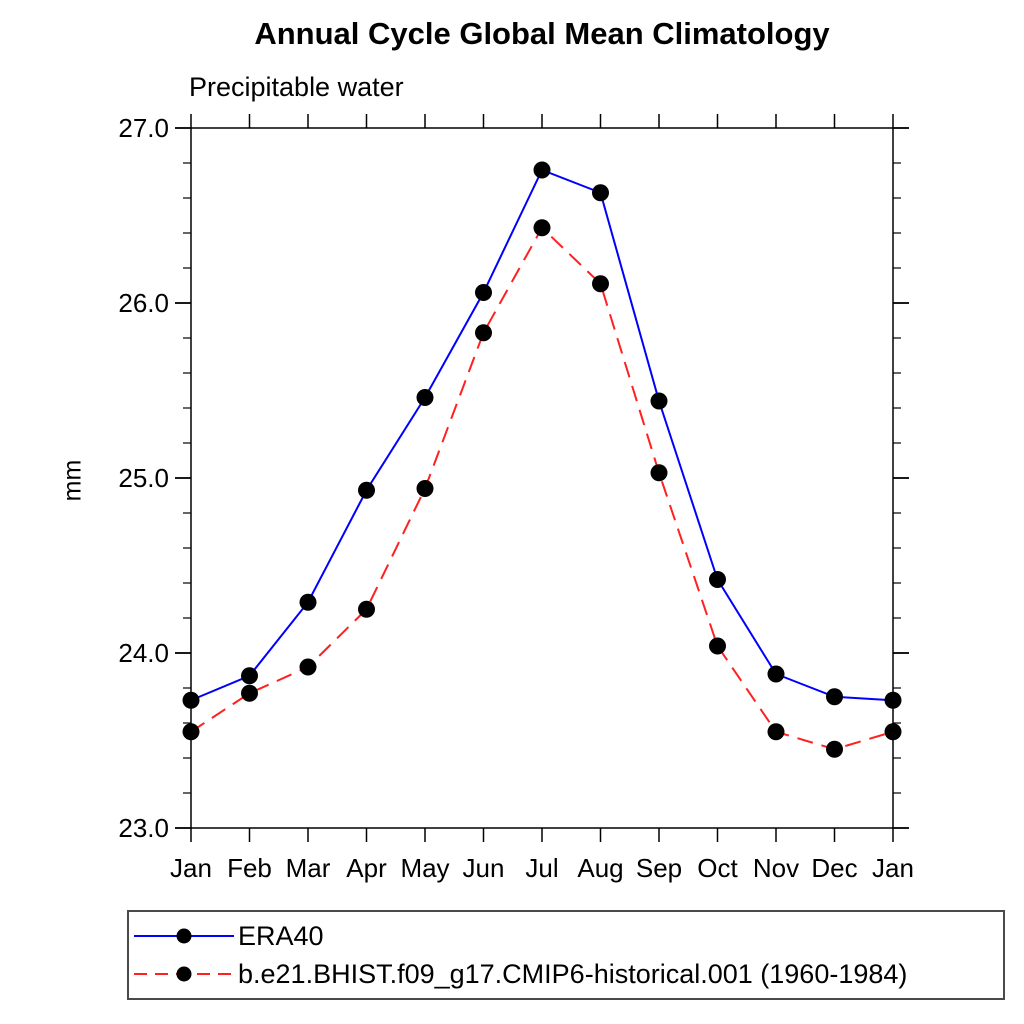  Describe the element at coordinates (542, 33) in the screenshot. I see `chart-title: Annual Cycle Global Mean Climatology` at that location.